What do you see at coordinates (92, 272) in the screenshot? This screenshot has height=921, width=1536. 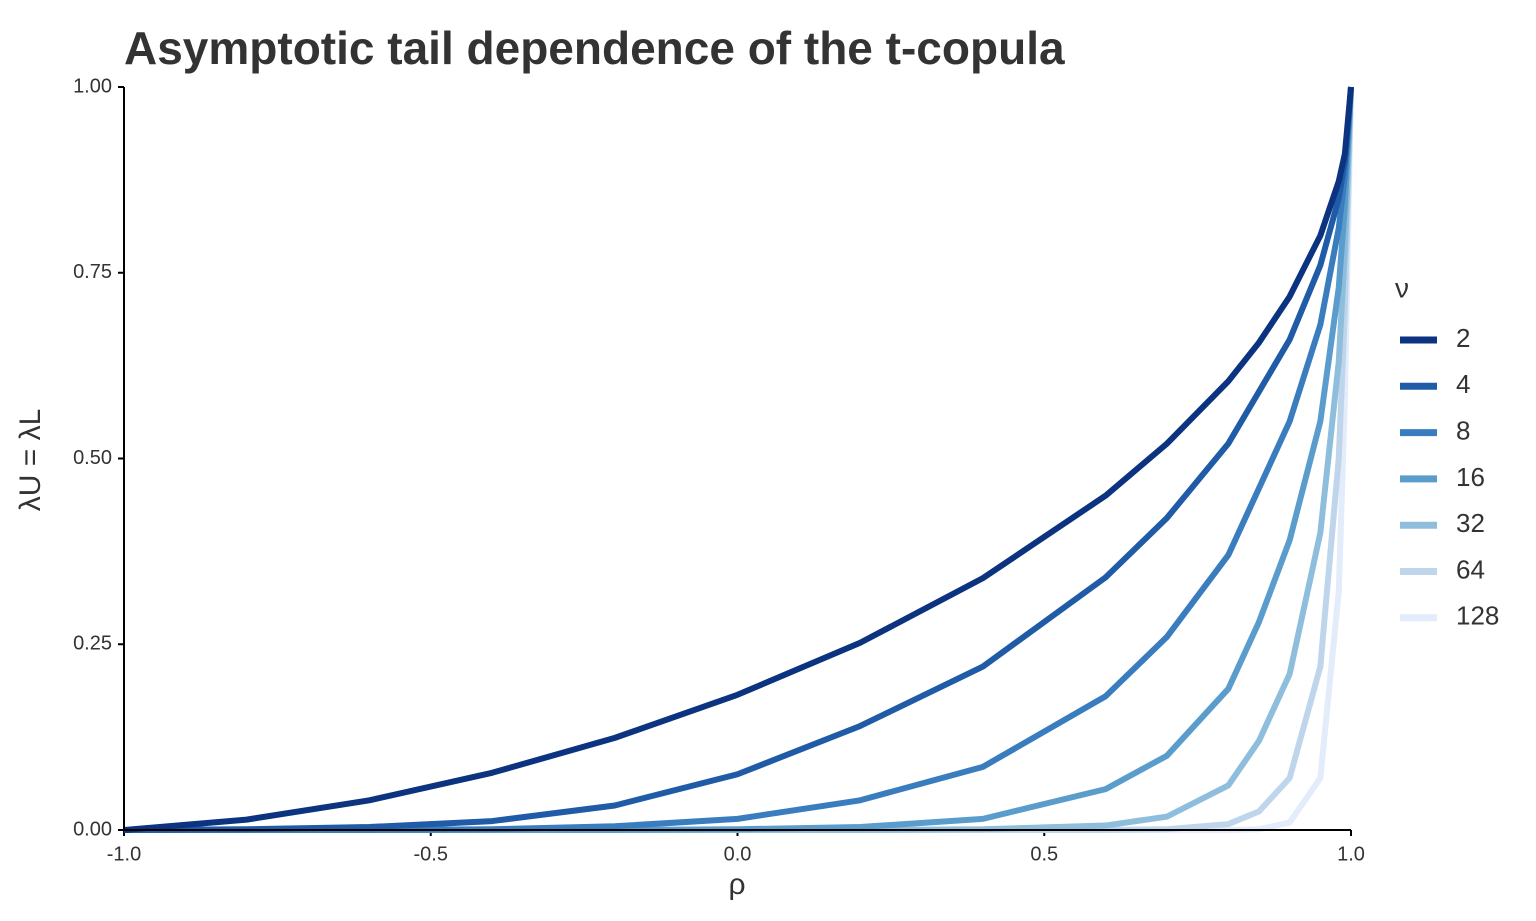 I see `y-tick-label: 0.75` at bounding box center [92, 272].